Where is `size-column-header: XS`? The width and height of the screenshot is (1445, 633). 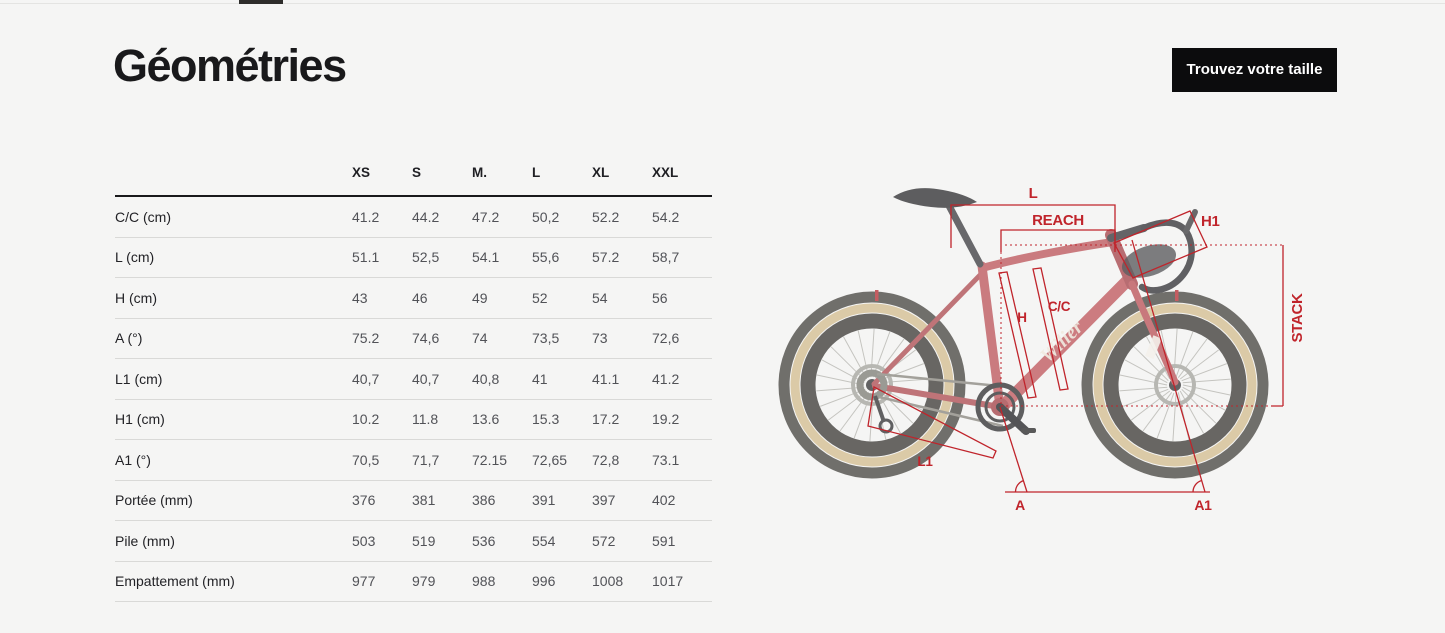 size-column-header: XS is located at coordinates (382, 178).